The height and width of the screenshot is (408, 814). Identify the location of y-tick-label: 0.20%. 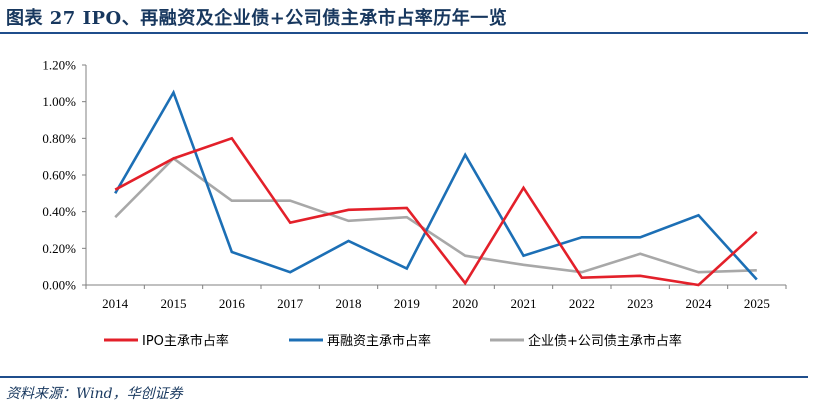
(59, 248).